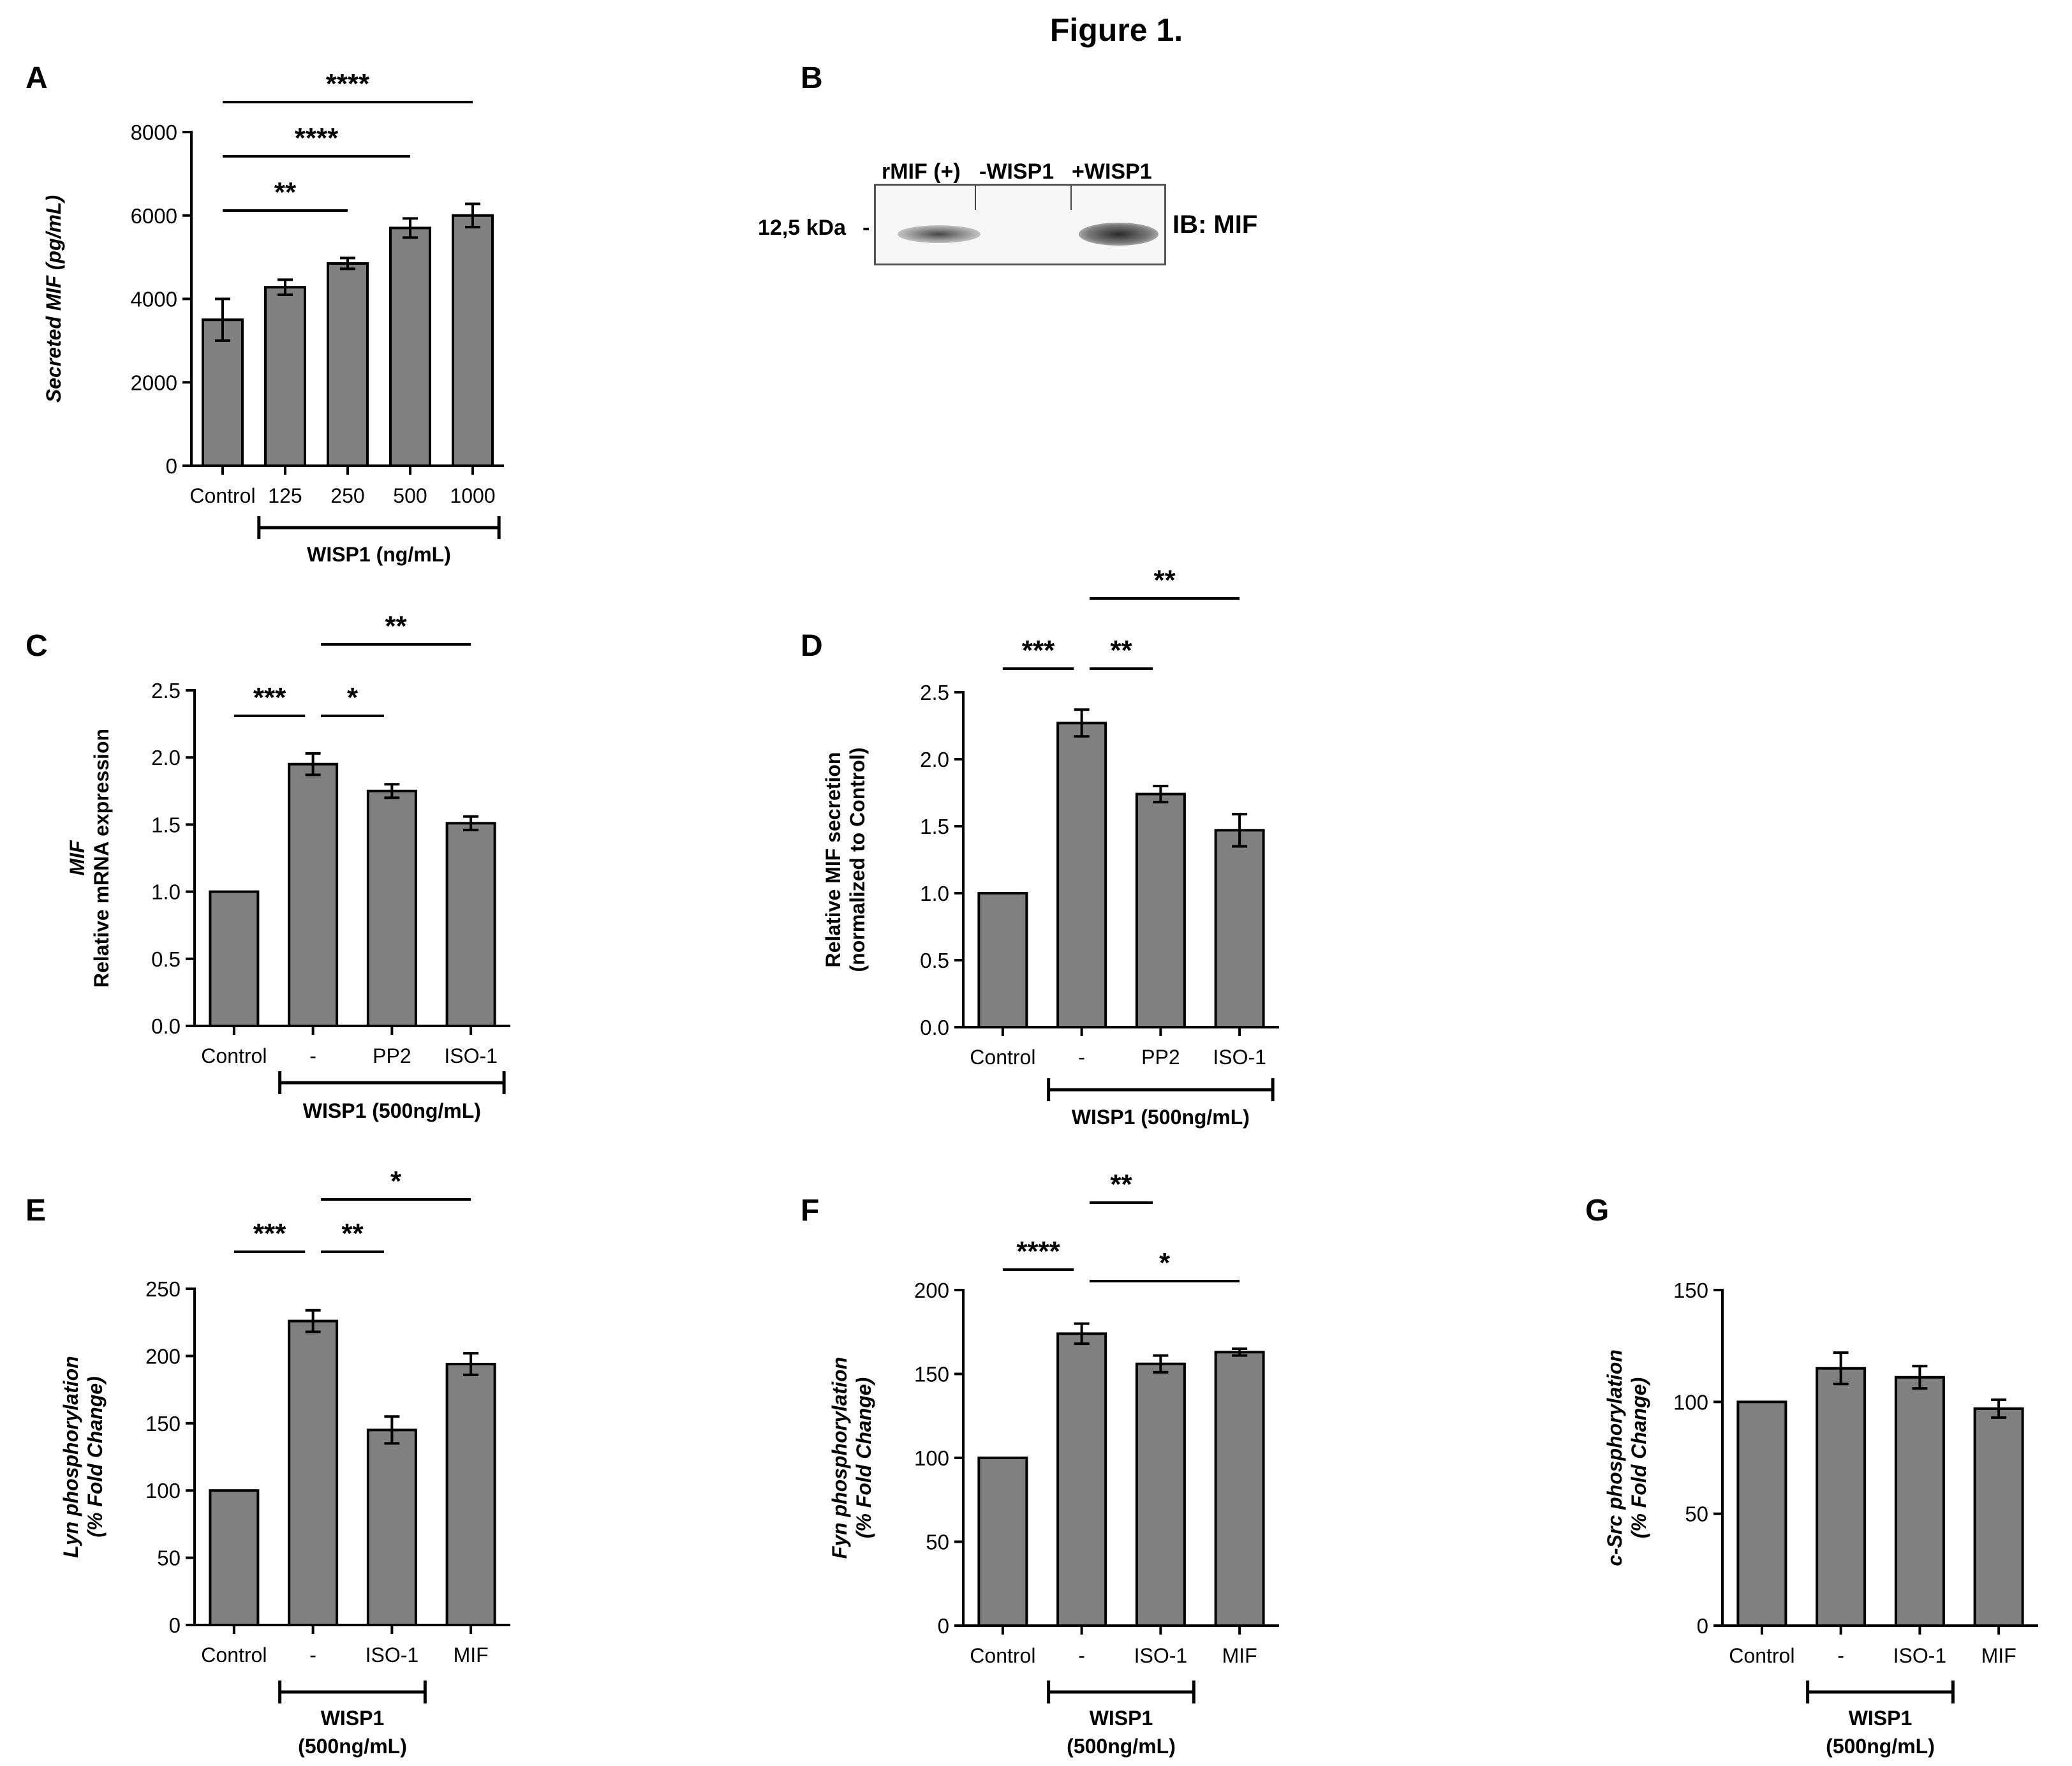 The image size is (2072, 1766). Describe the element at coordinates (1160, 1057) in the screenshot. I see `x-tick-label-d: PP2` at that location.